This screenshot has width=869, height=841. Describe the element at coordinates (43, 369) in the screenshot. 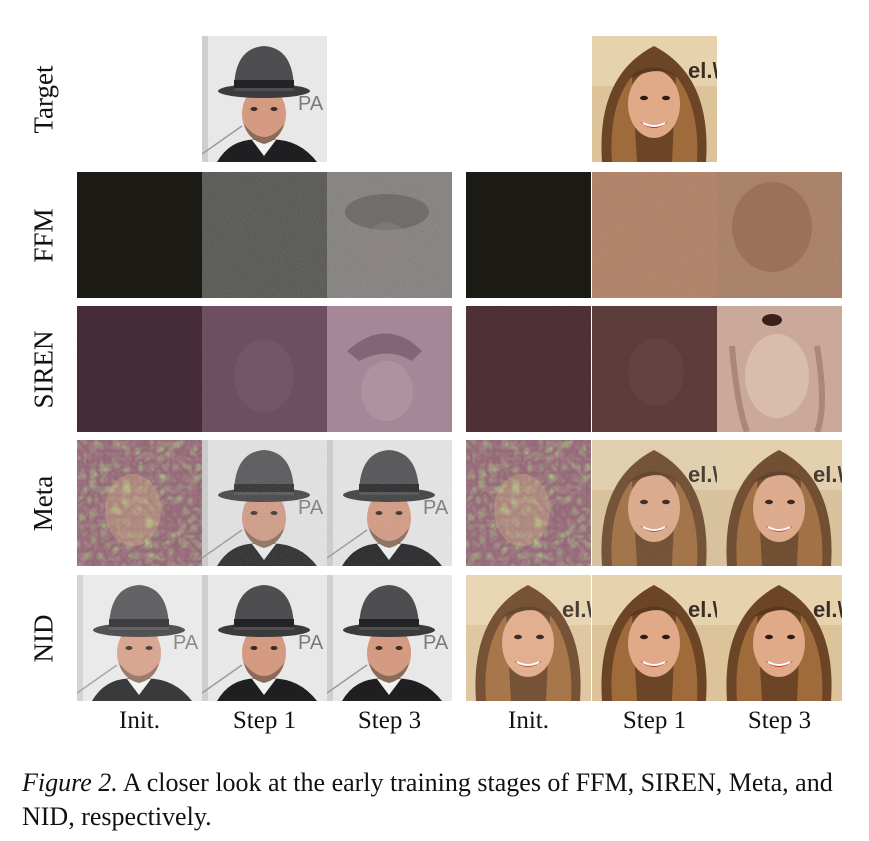

I see `row-label-siren: SIREN` at that location.